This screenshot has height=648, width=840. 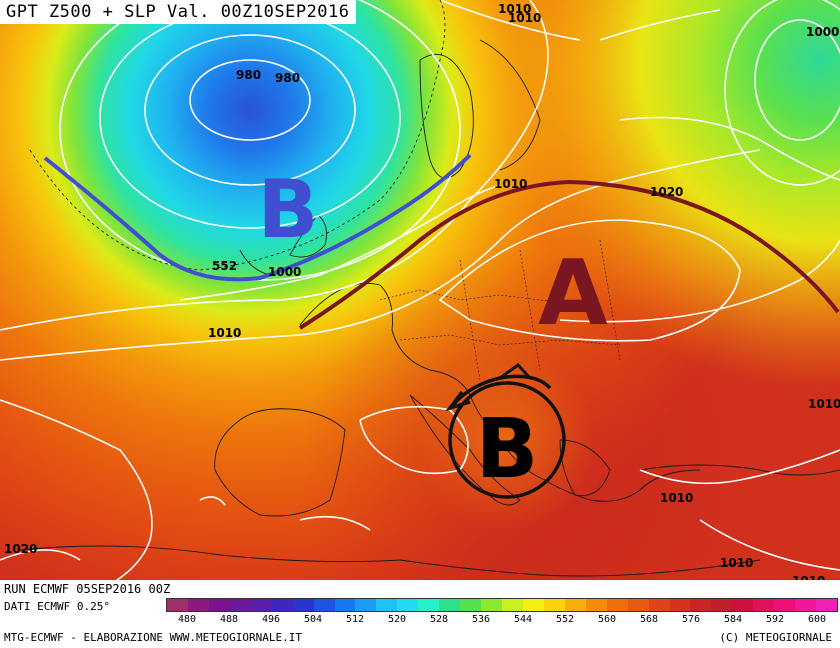 What do you see at coordinates (271, 619) in the screenshot?
I see `scale-tick-label: 496` at bounding box center [271, 619].